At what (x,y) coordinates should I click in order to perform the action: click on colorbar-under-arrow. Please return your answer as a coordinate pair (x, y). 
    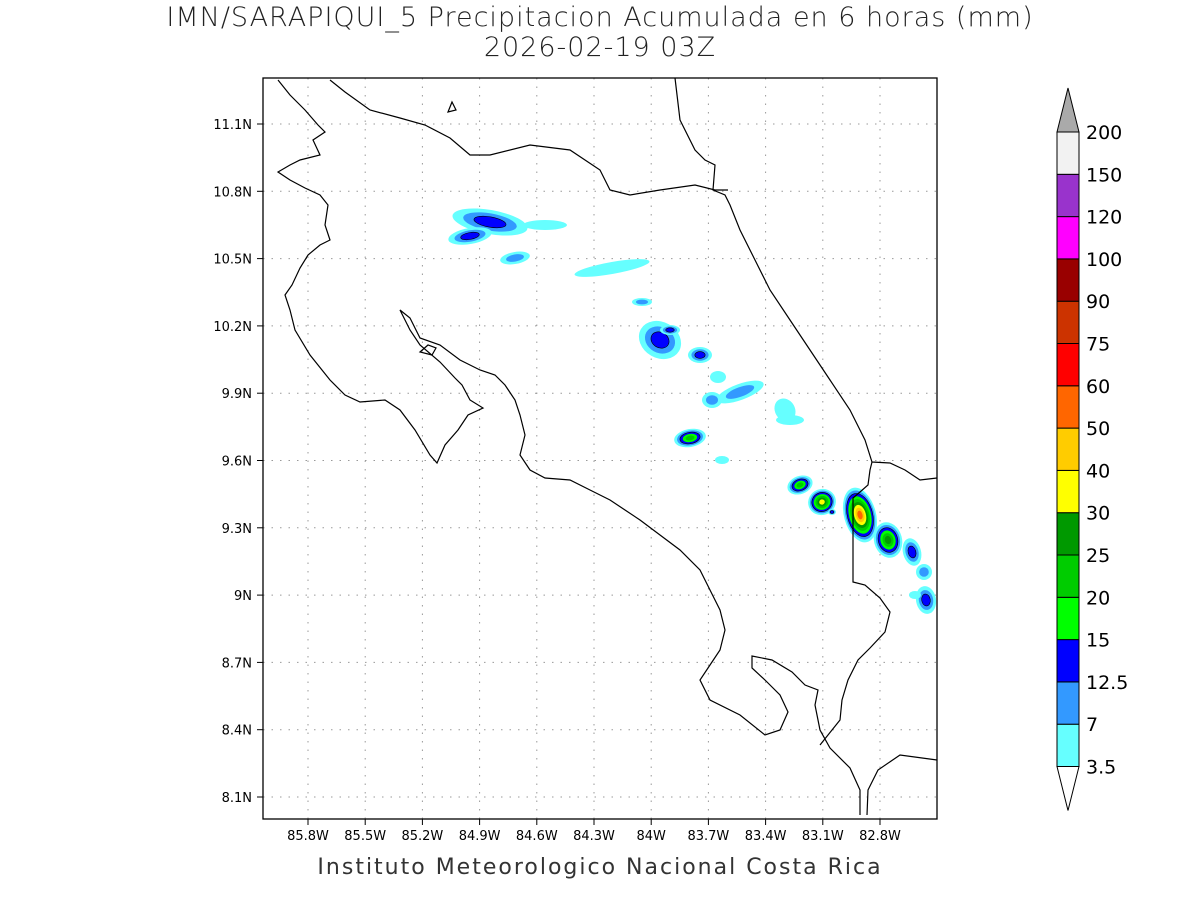
    Looking at the image, I should click on (1068, 788).